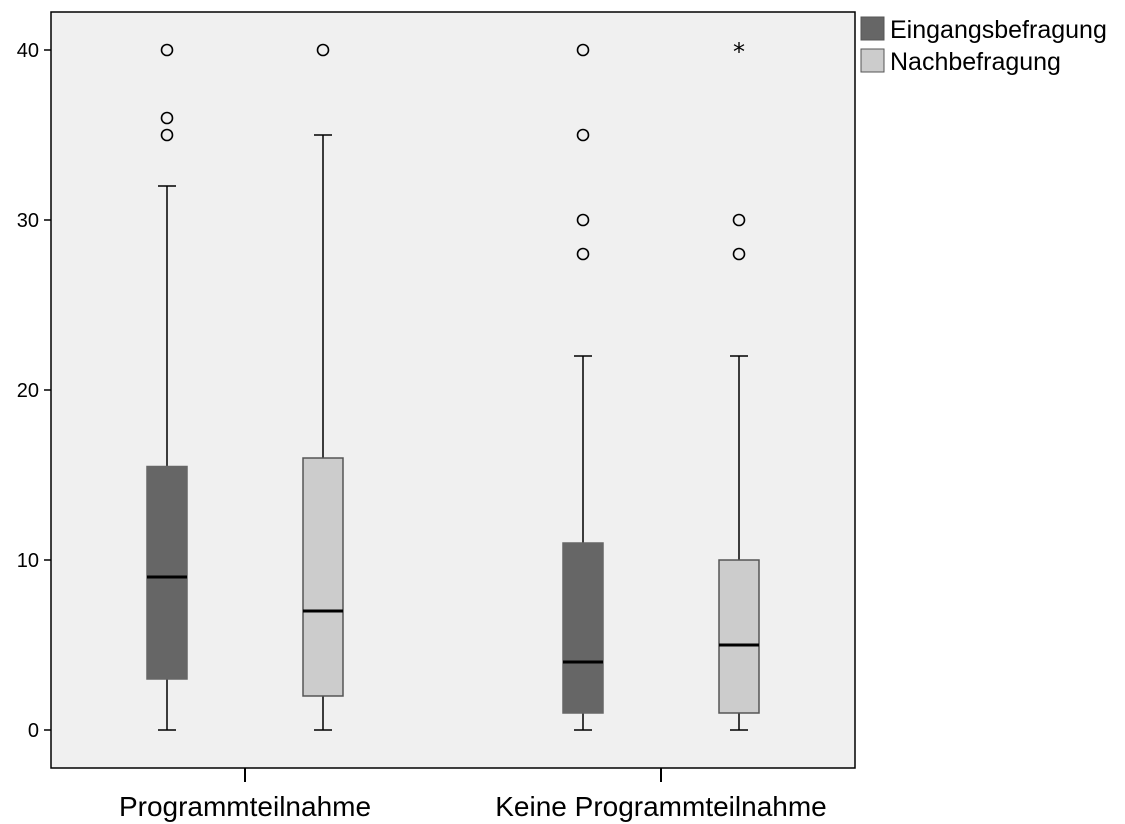 Image resolution: width=1125 pixels, height=824 pixels. What do you see at coordinates (975, 62) in the screenshot?
I see `legend-label: Nachbefragung` at bounding box center [975, 62].